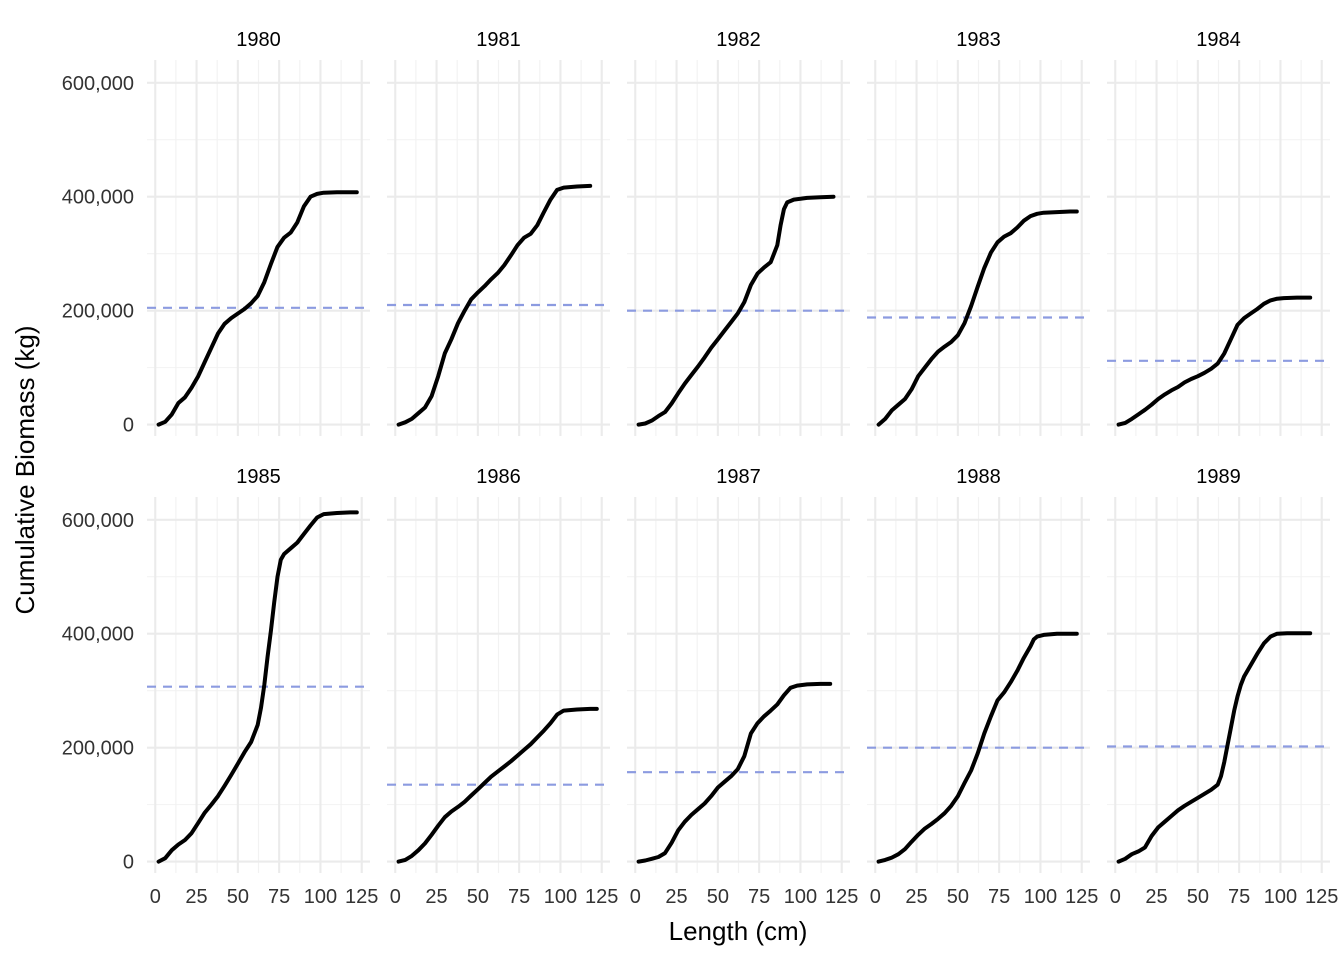  I want to click on panel-strip-label: 1988, so click(978, 477).